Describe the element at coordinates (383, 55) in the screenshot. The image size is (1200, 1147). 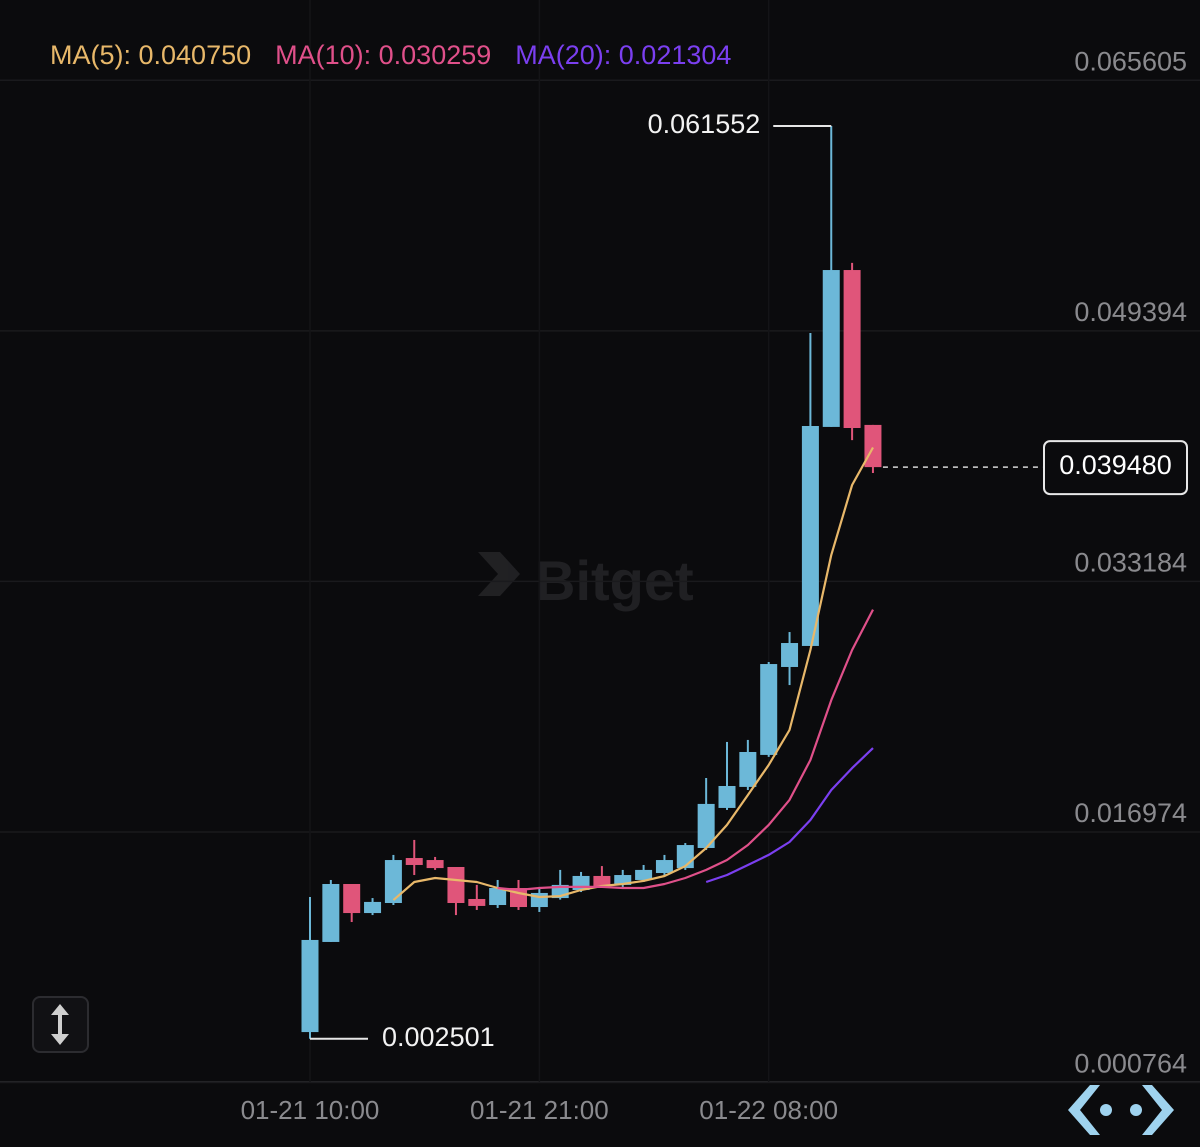
I see `legend-entry: MA(10): 0.030259` at that location.